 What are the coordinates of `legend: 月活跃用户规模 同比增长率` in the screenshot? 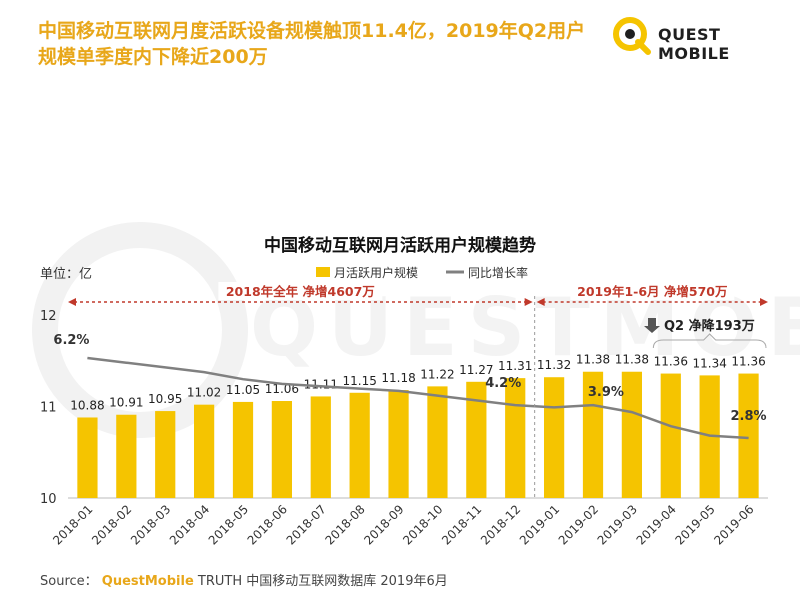 It's located at (422, 272).